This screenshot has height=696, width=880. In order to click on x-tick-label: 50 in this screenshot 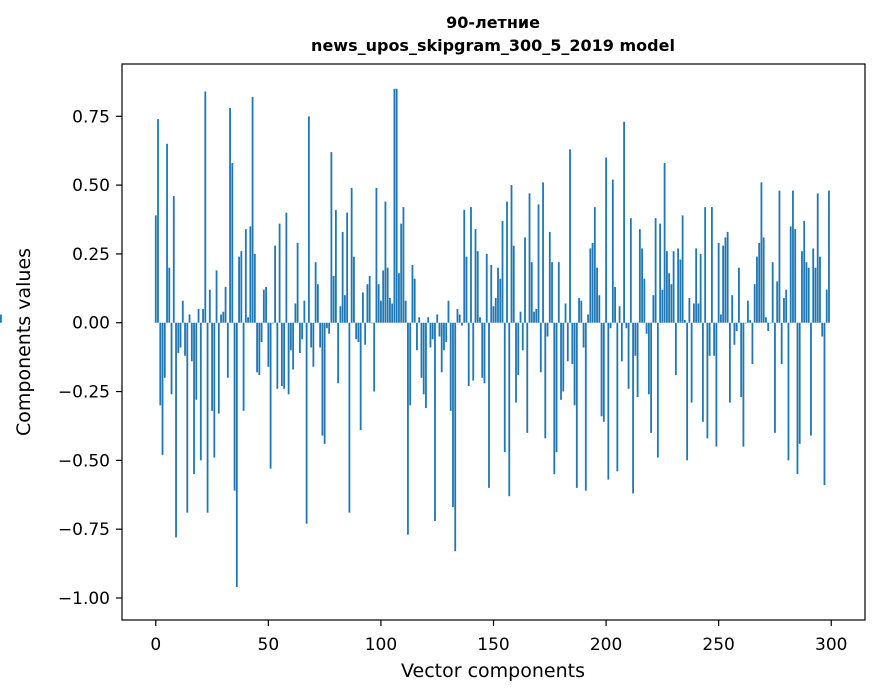, I will do `click(269, 645)`.